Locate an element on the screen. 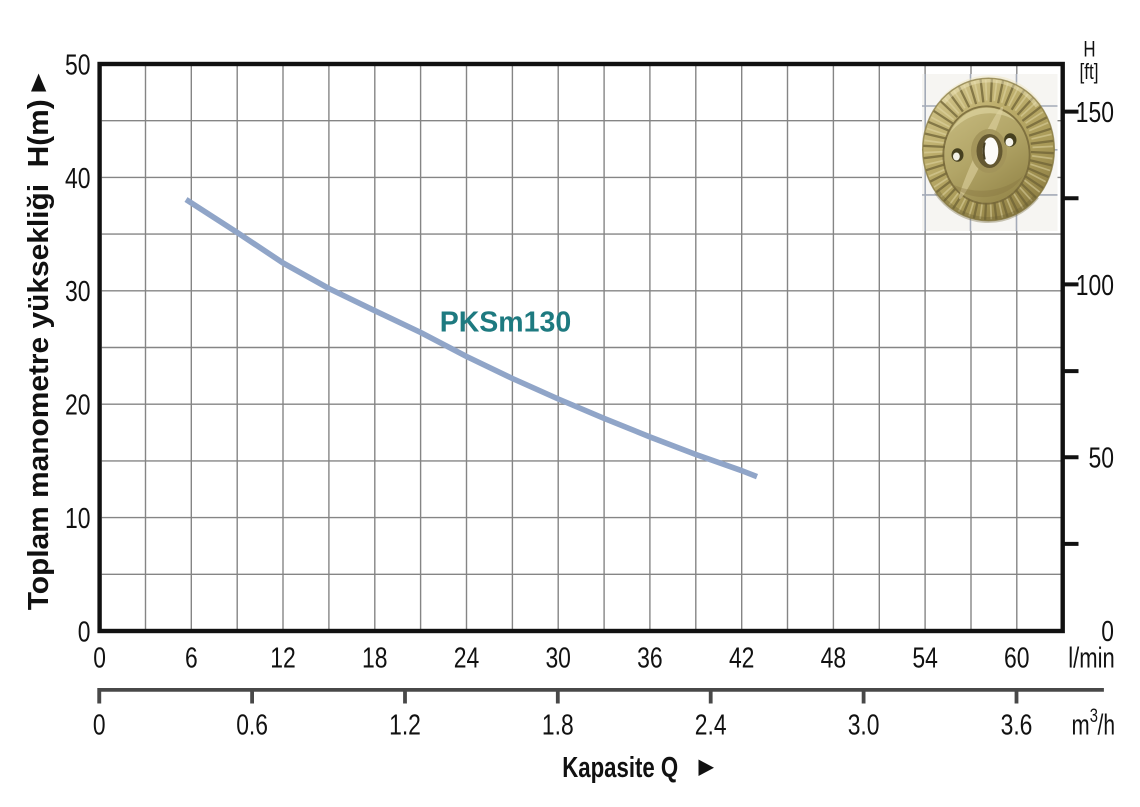  svg-text: m is located at coordinates (1081, 726).